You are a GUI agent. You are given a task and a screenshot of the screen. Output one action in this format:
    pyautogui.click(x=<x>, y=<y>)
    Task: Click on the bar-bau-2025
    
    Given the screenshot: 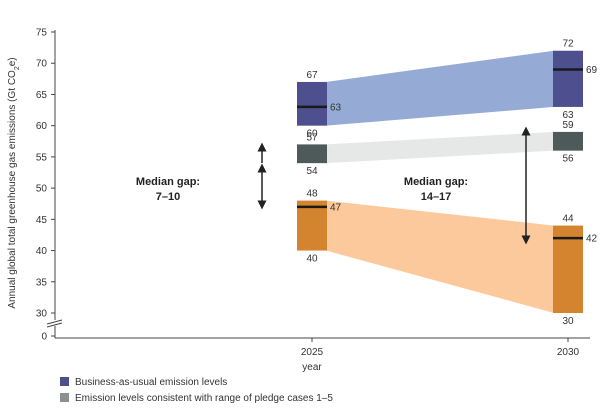 What is the action you would take?
    pyautogui.click(x=312, y=103)
    